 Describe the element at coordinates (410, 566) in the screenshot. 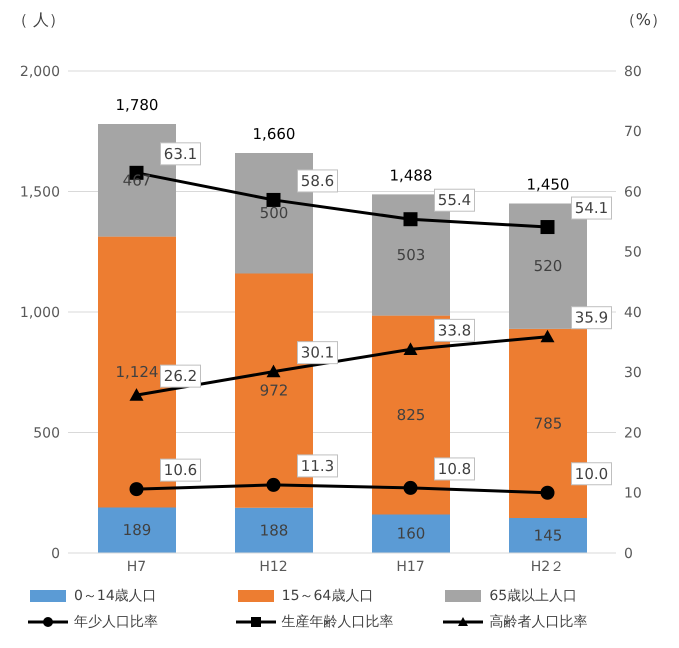

I see `x-tick-label: H17` at that location.